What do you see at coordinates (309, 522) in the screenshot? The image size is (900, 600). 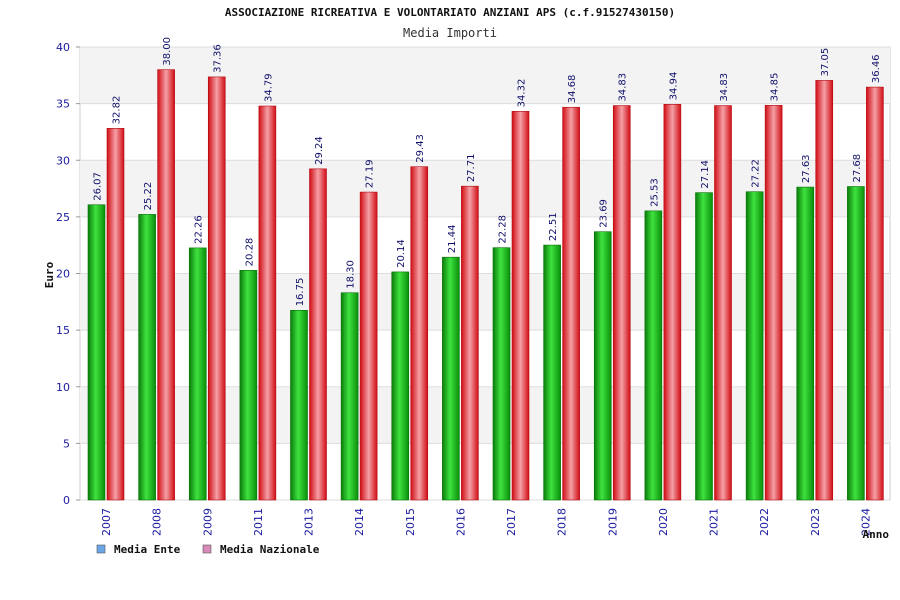 I see `x-tick-label: 2013` at bounding box center [309, 522].